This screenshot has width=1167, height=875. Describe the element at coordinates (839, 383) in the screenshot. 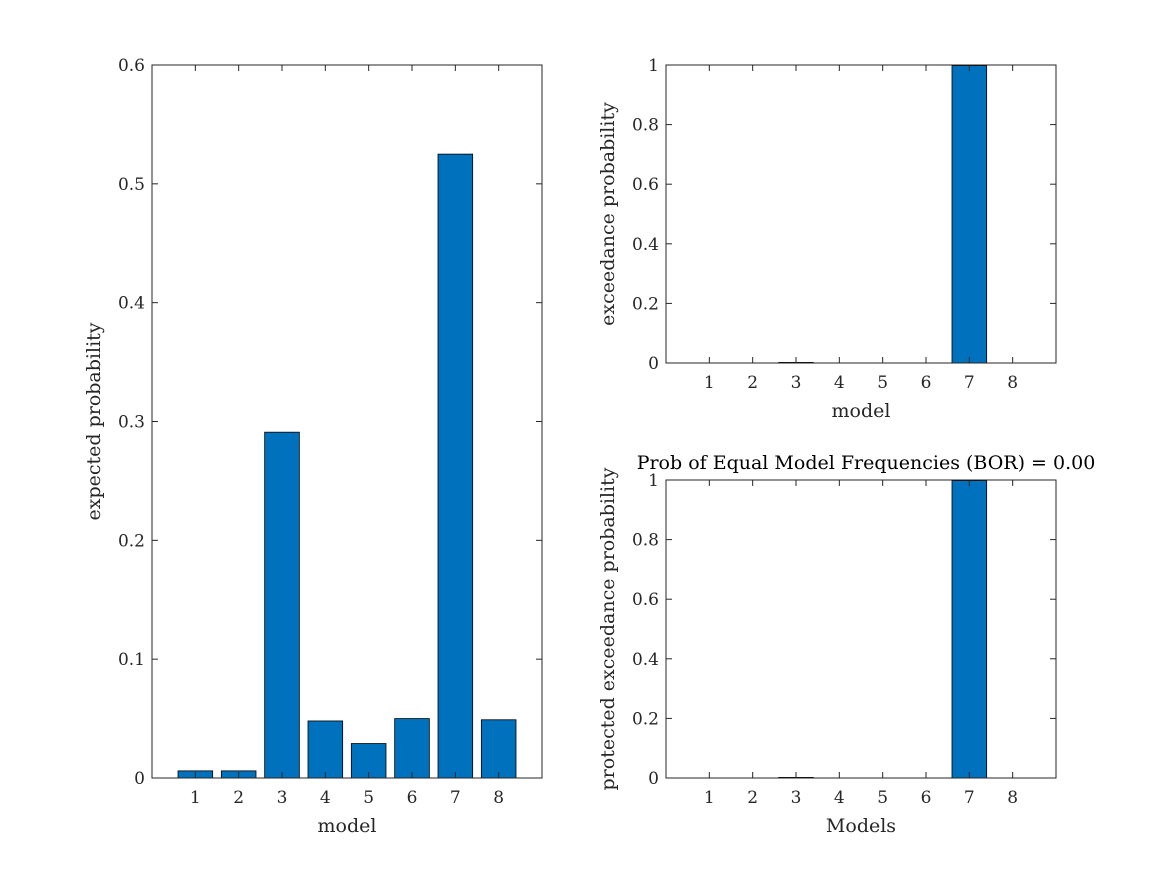

I see `exceedance-x-tick-label: 4` at that location.